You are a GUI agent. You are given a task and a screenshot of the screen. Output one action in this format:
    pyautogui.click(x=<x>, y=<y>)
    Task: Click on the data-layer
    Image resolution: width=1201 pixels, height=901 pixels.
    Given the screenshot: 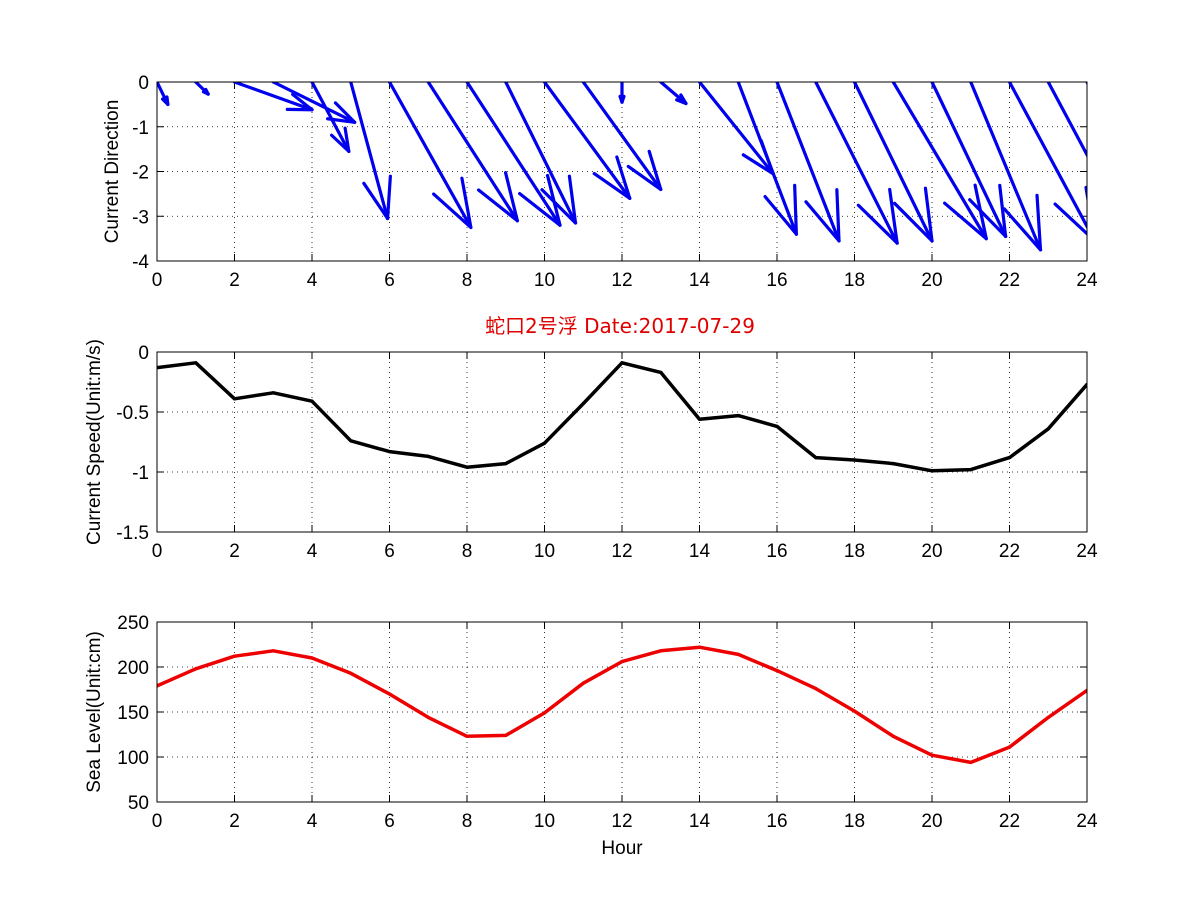 What is the action you would take?
    pyautogui.click(x=622, y=417)
    